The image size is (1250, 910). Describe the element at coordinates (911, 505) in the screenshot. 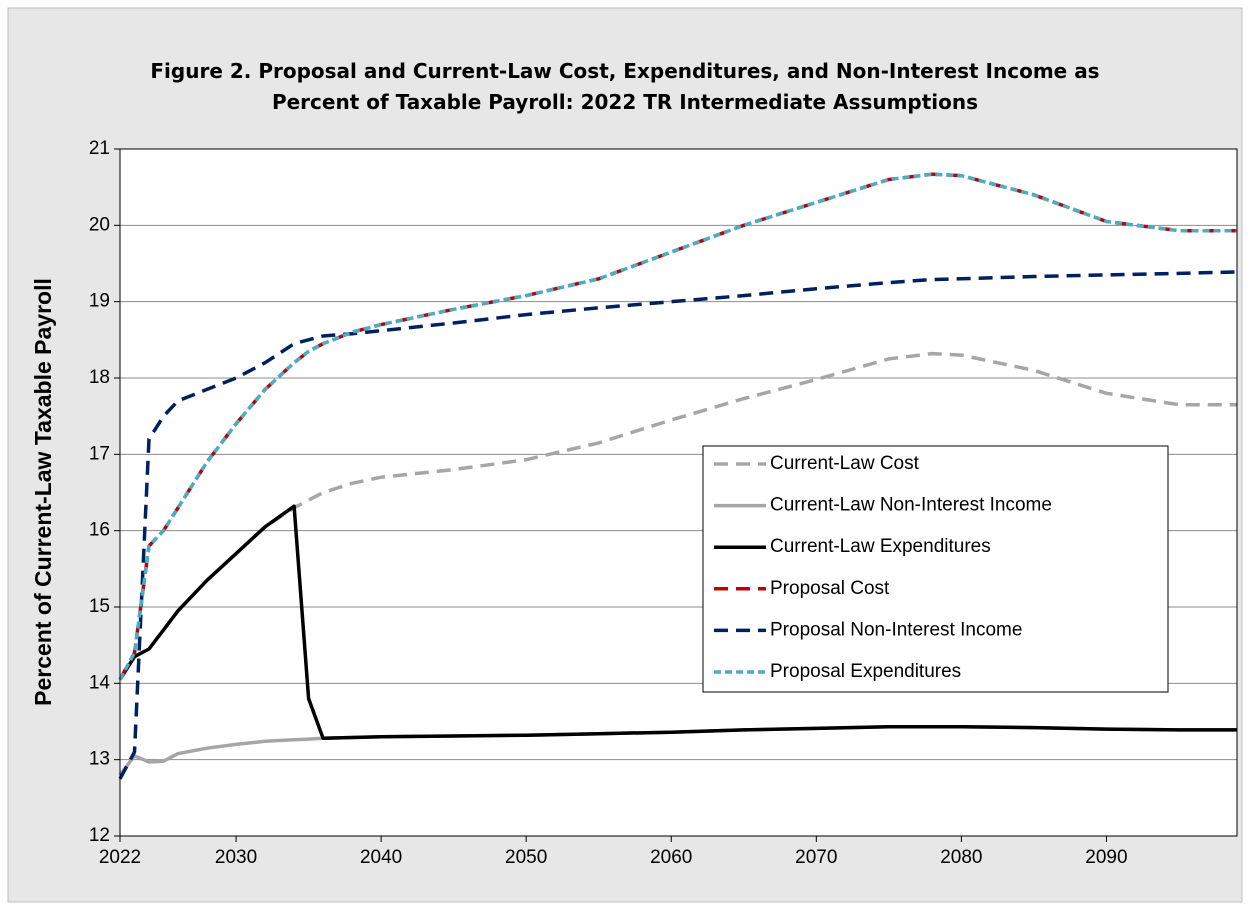

I see `legend-label: Current-Law Non-Interest Income` at that location.